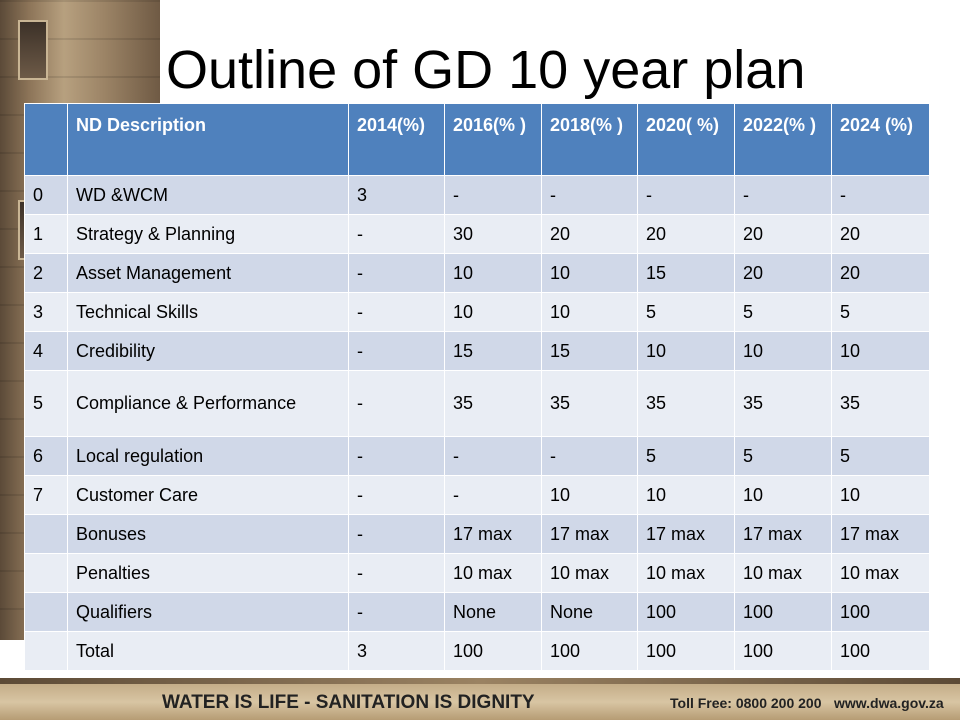 This screenshot has height=720, width=960. I want to click on table-cell-2018: 10 max, so click(589, 573).